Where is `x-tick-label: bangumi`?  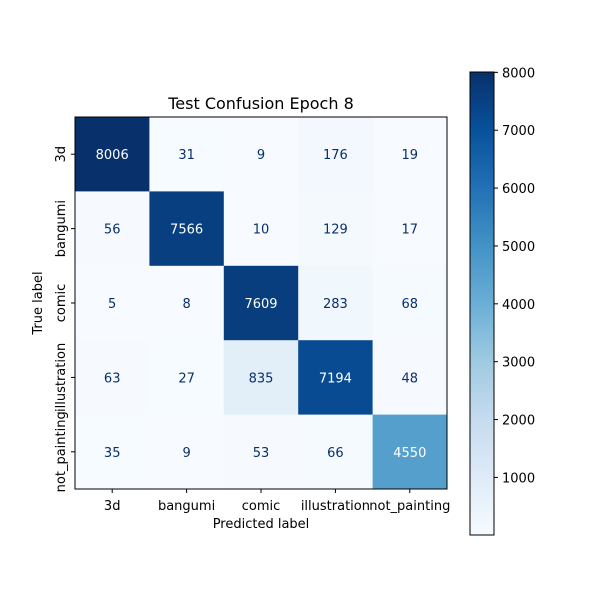
x-tick-label: bangumi is located at coordinates (186, 506).